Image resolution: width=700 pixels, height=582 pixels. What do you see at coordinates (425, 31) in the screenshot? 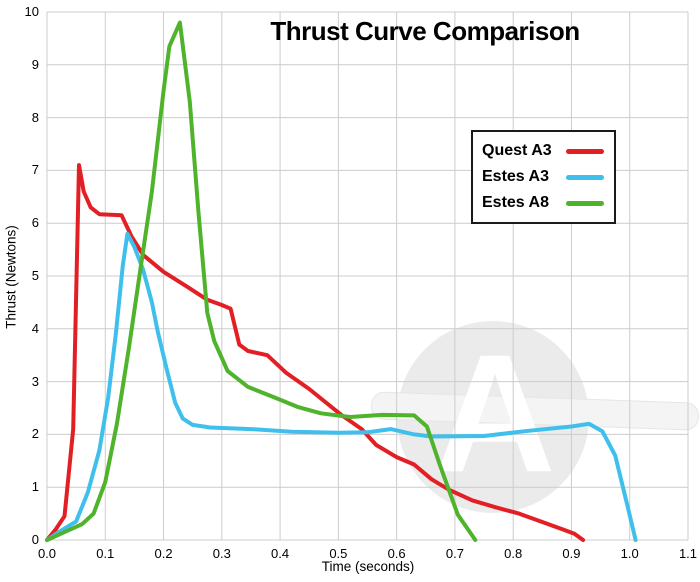
I see `chart-title: Thrust Curve Comparison` at bounding box center [425, 31].